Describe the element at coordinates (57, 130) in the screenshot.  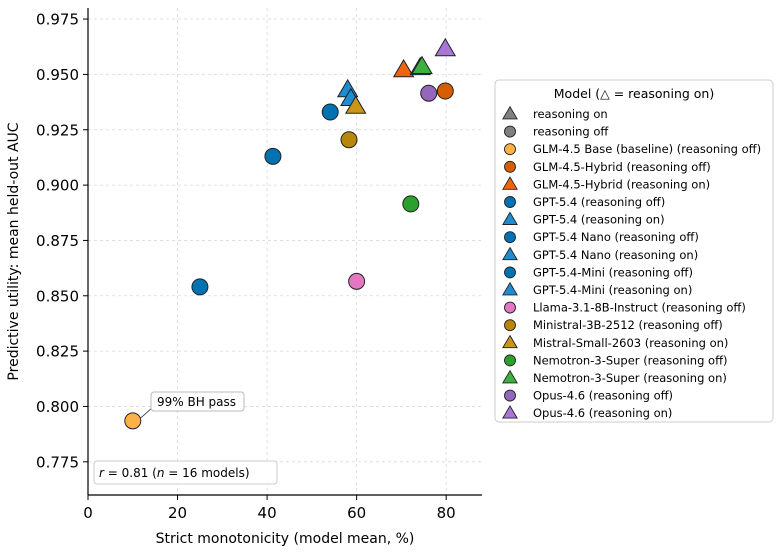
I see `y-tick-label: 0.925` at that location.